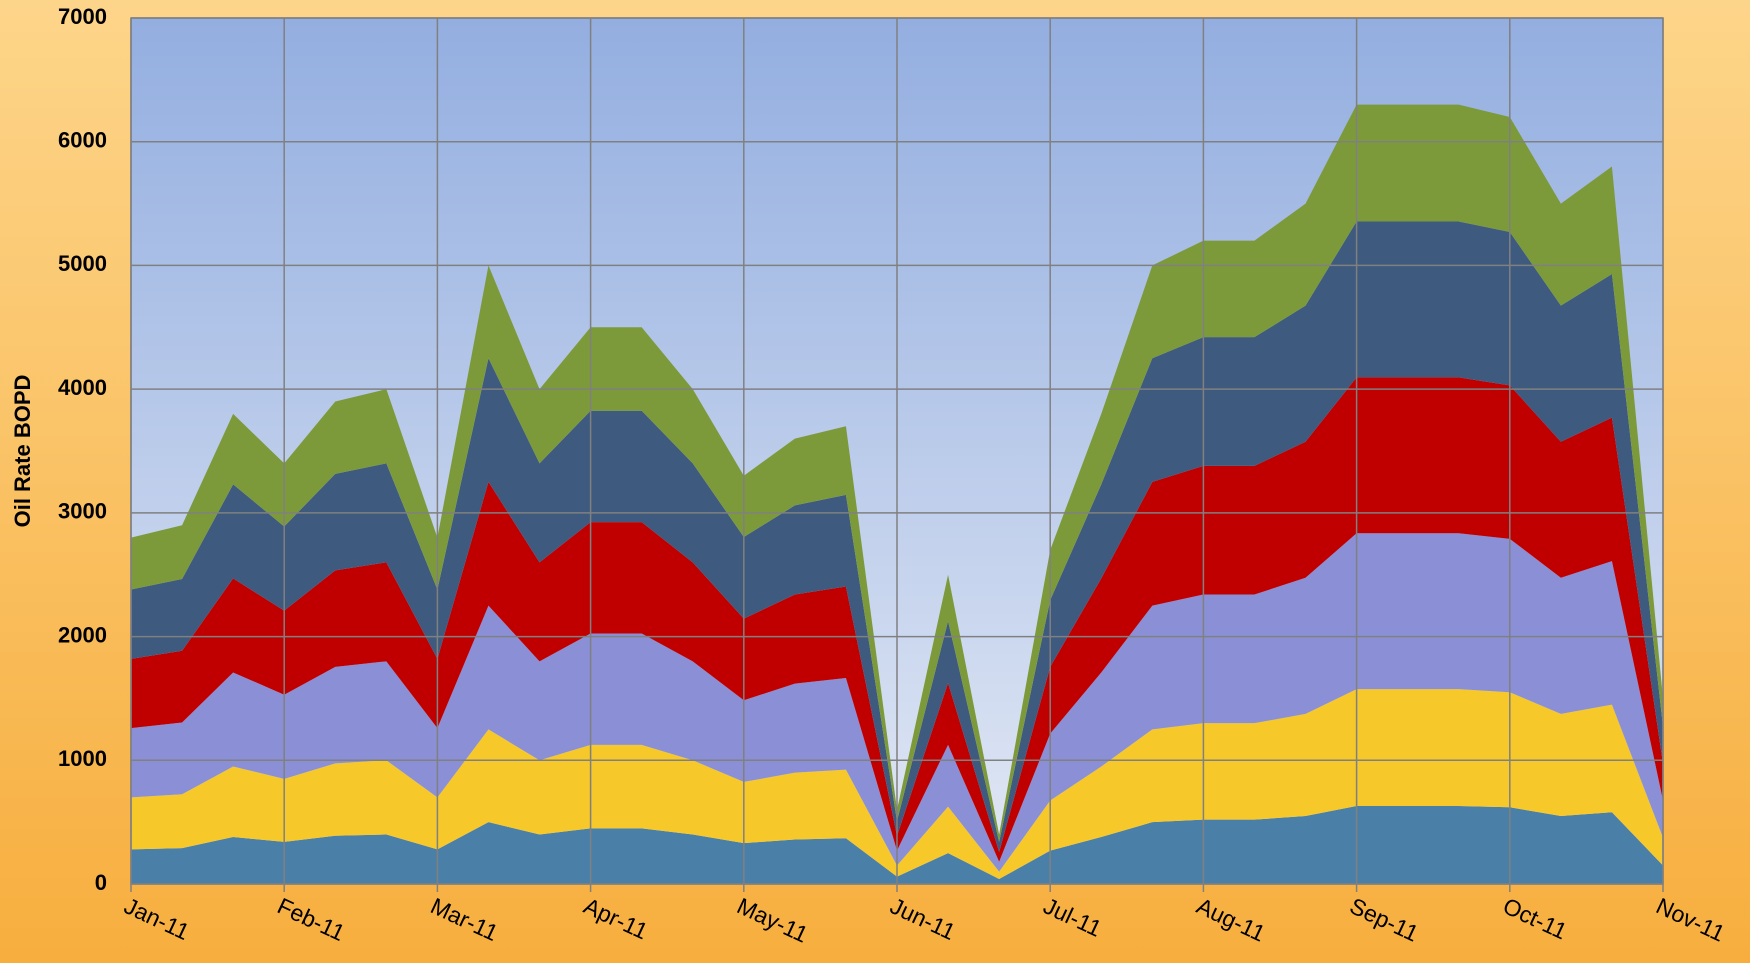 Image resolution: width=1750 pixels, height=968 pixels. What do you see at coordinates (22, 451) in the screenshot?
I see `y-axis-label: Oil Rate BOPD` at bounding box center [22, 451].